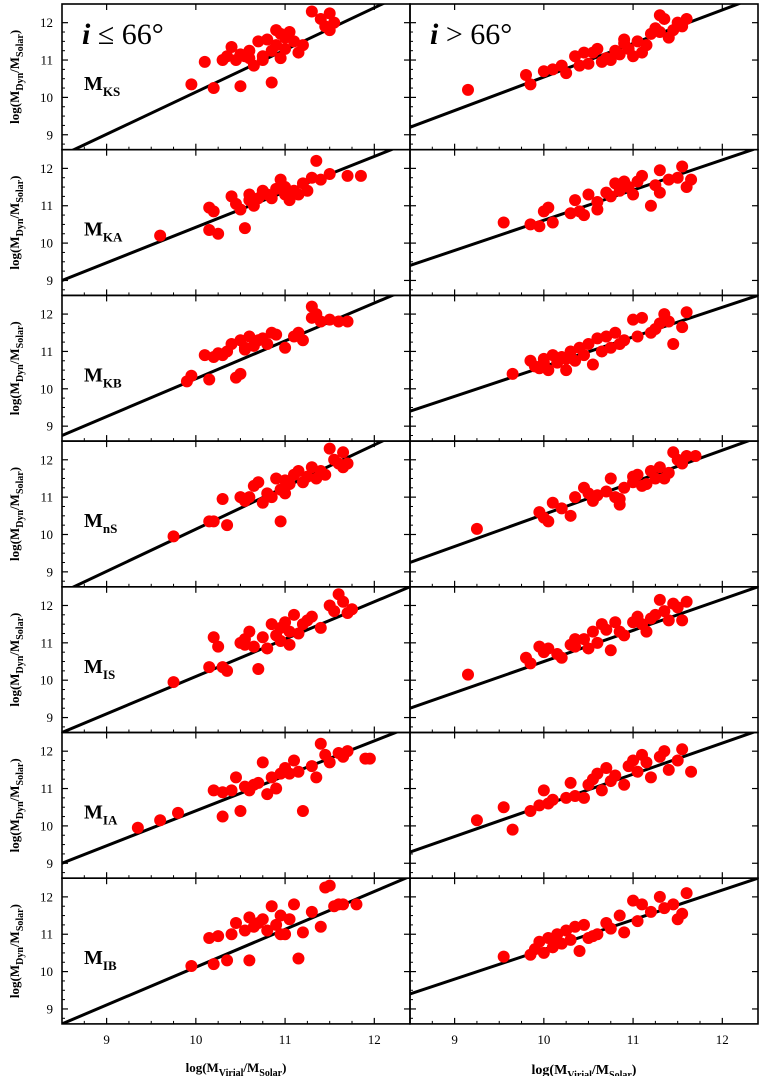  Describe the element at coordinates (374, 1039) in the screenshot. I see `x-tick-label: 12` at that location.